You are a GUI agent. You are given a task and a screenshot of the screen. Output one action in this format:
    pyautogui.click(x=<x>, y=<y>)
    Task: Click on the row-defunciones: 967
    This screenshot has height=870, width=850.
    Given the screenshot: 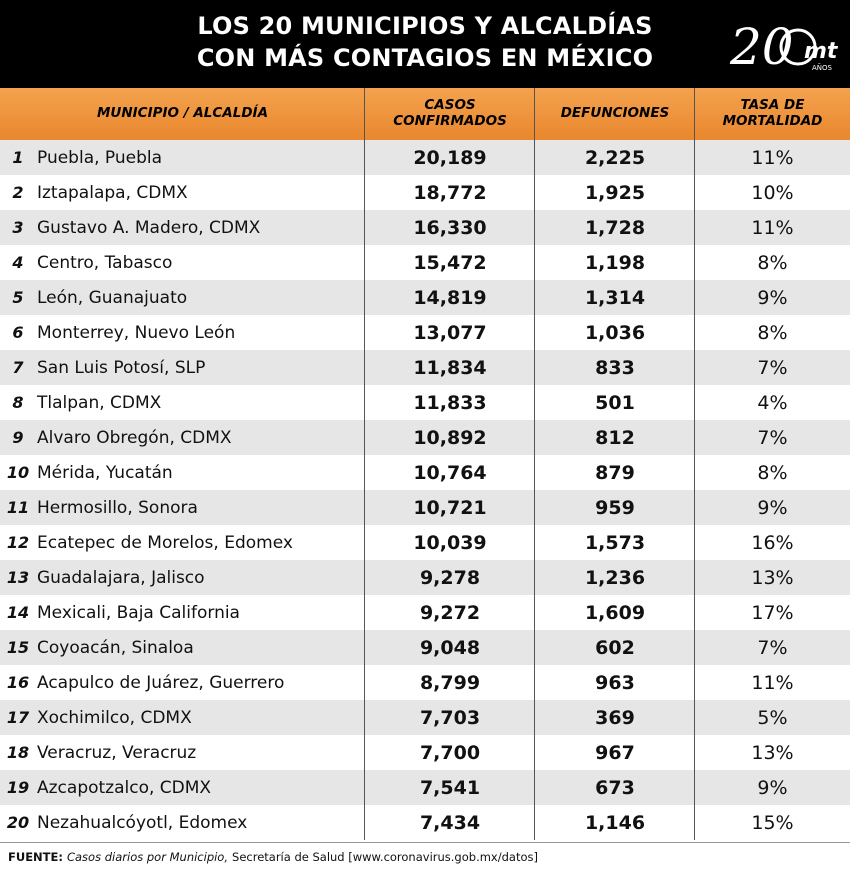 What is the action you would take?
    pyautogui.click(x=615, y=752)
    